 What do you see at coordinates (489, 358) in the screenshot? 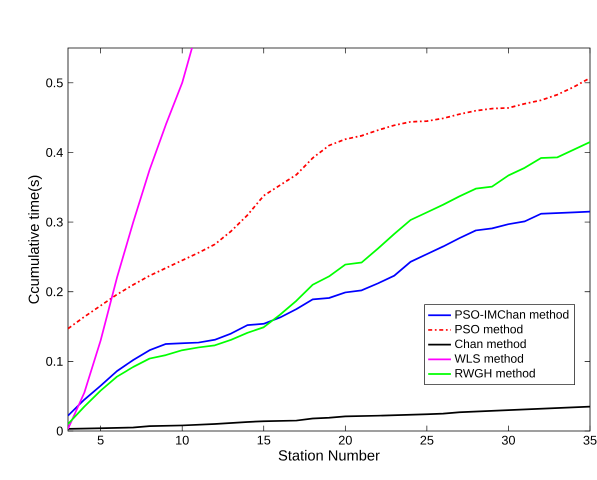
I see `legend-label: WLS method` at bounding box center [489, 358].